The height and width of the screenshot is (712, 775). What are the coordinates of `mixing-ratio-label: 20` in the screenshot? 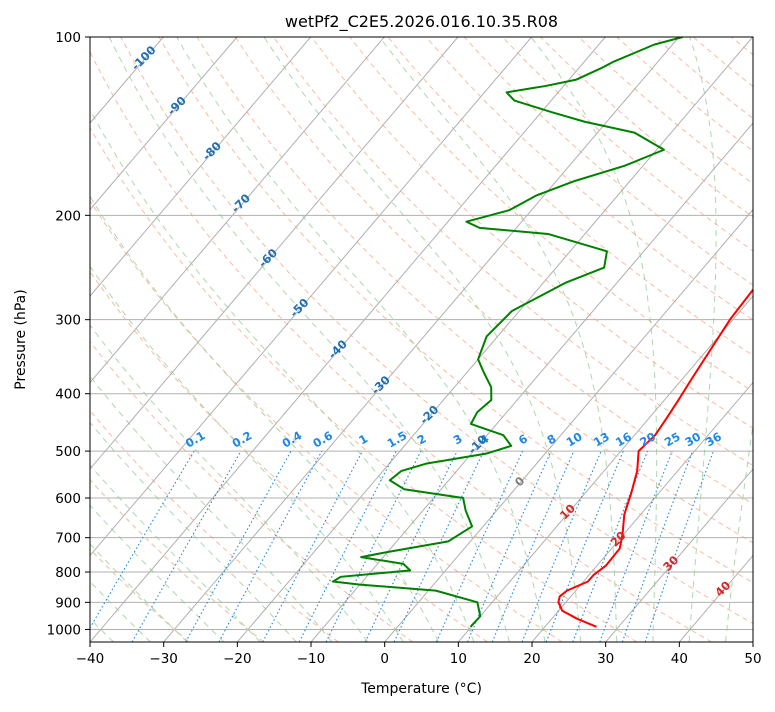 It's located at (647, 439).